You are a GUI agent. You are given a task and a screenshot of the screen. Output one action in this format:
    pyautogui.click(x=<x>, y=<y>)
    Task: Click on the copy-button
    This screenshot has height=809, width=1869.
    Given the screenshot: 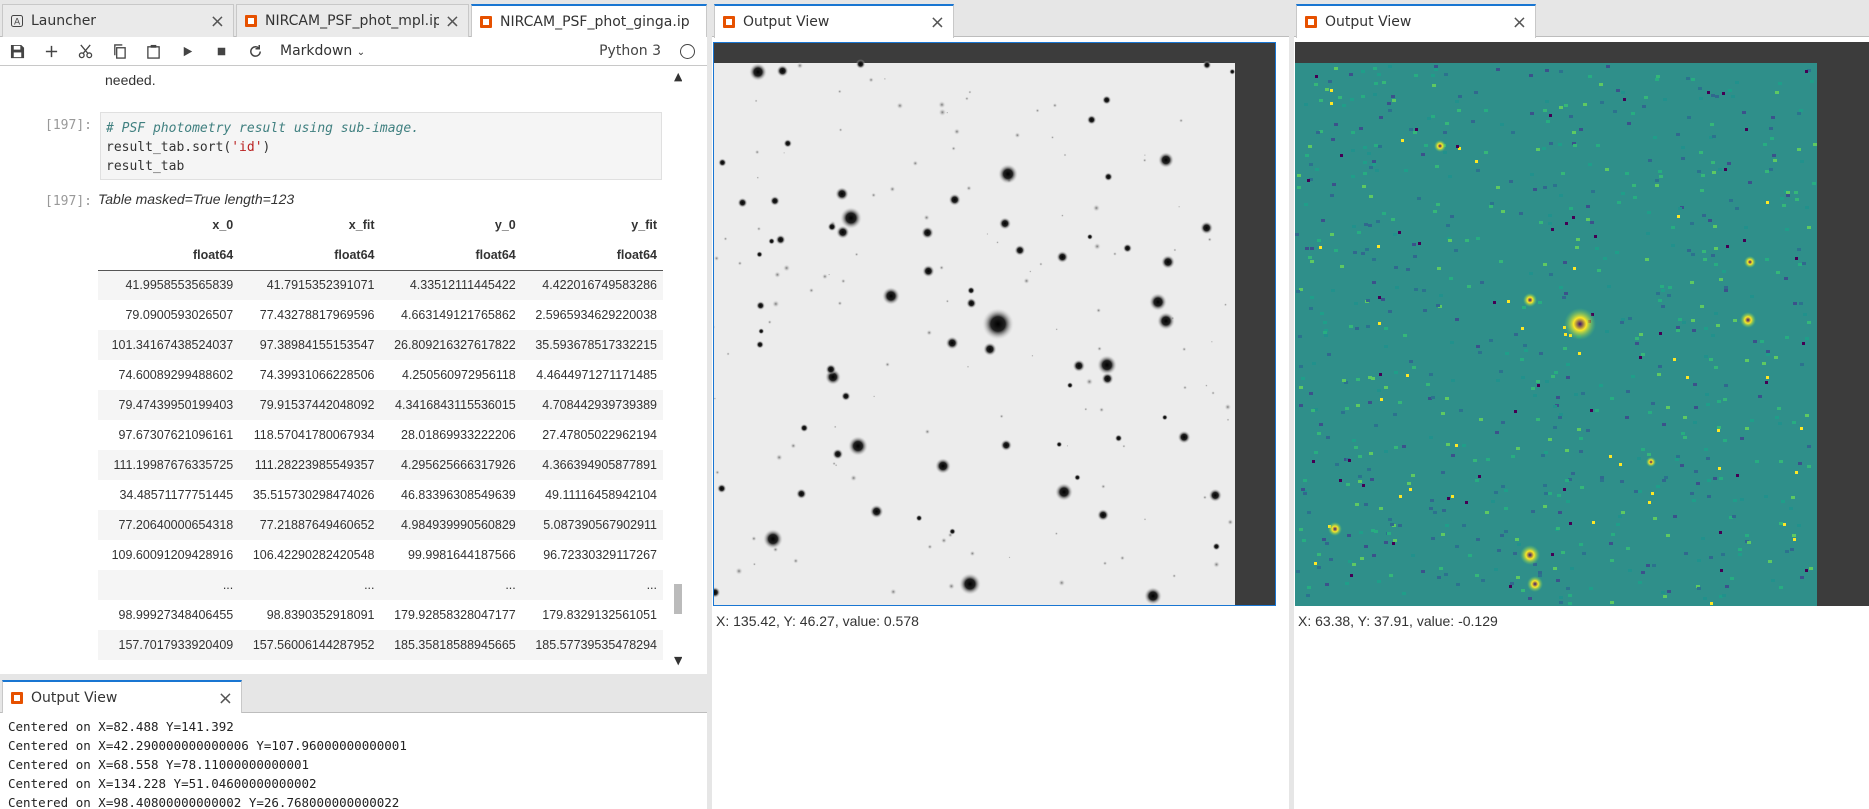 What is the action you would take?
    pyautogui.click(x=119, y=51)
    